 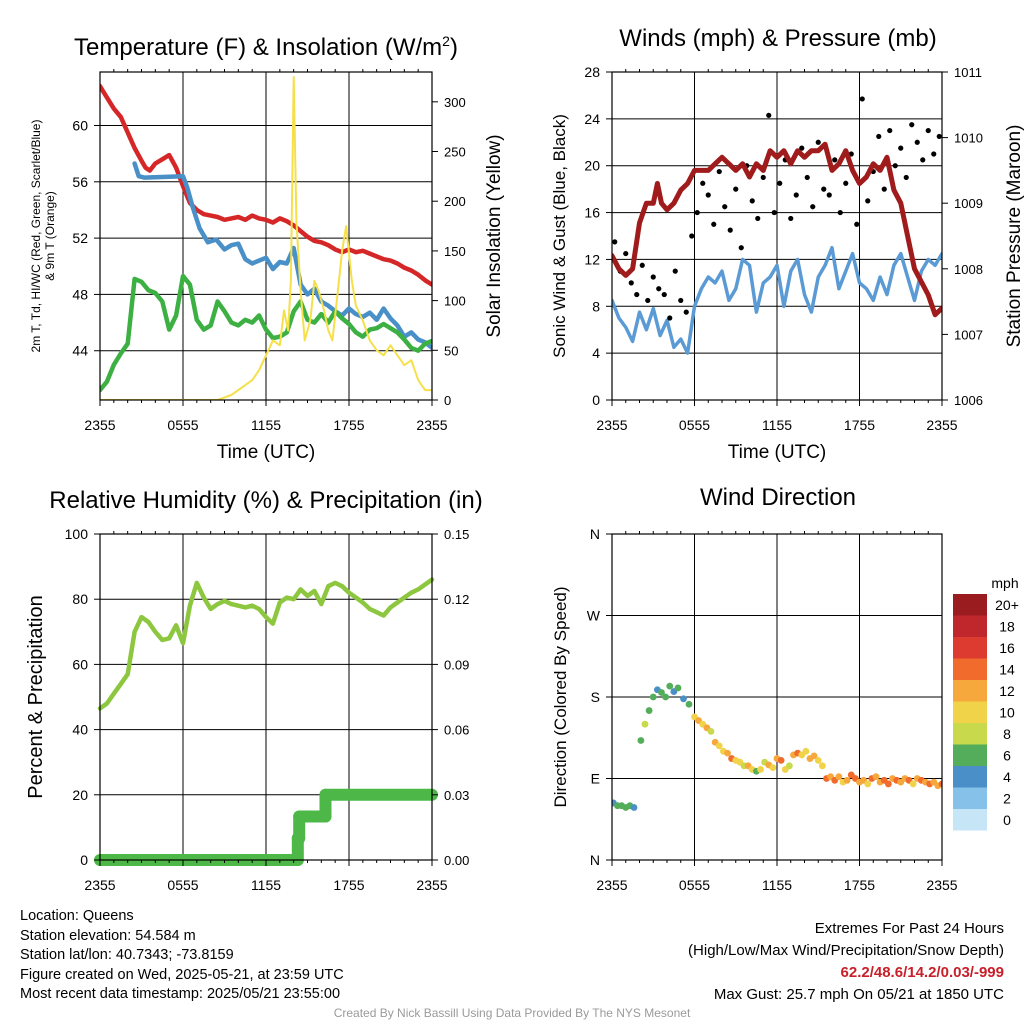 I want to click on y-tick-label: 40, so click(x=80, y=730).